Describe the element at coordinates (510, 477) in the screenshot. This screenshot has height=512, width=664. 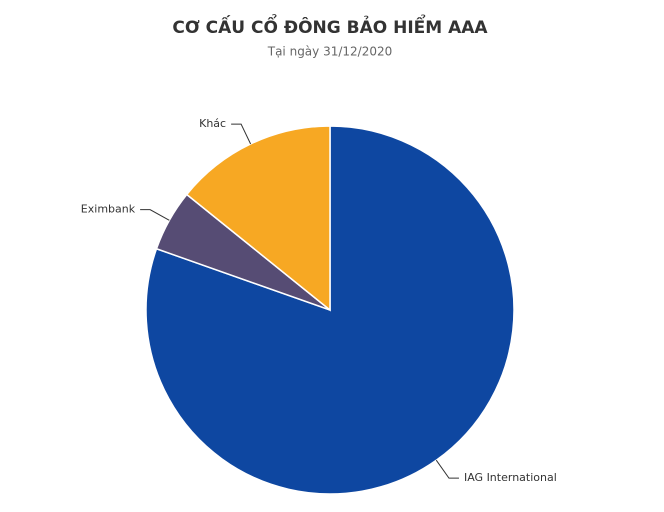
I see `slice-label: IAG International` at that location.